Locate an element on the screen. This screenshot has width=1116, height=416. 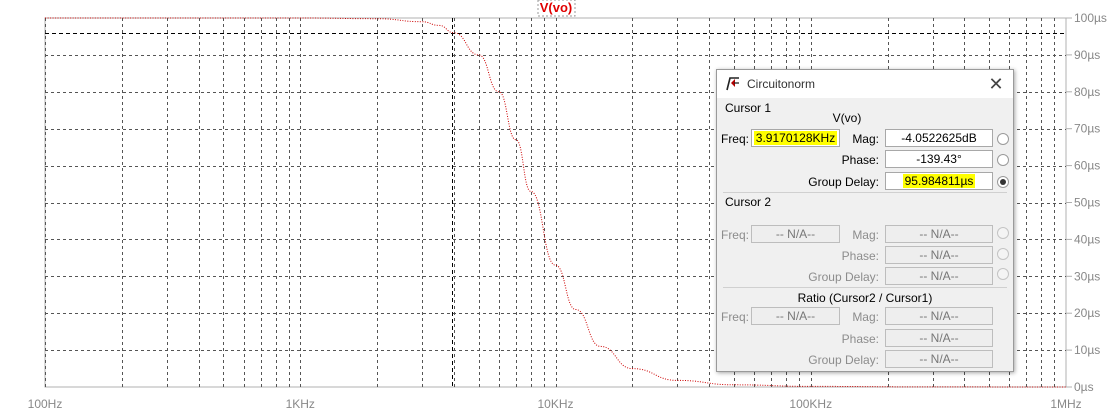
cursor1-freq-label: Freq: is located at coordinates (734, 139).